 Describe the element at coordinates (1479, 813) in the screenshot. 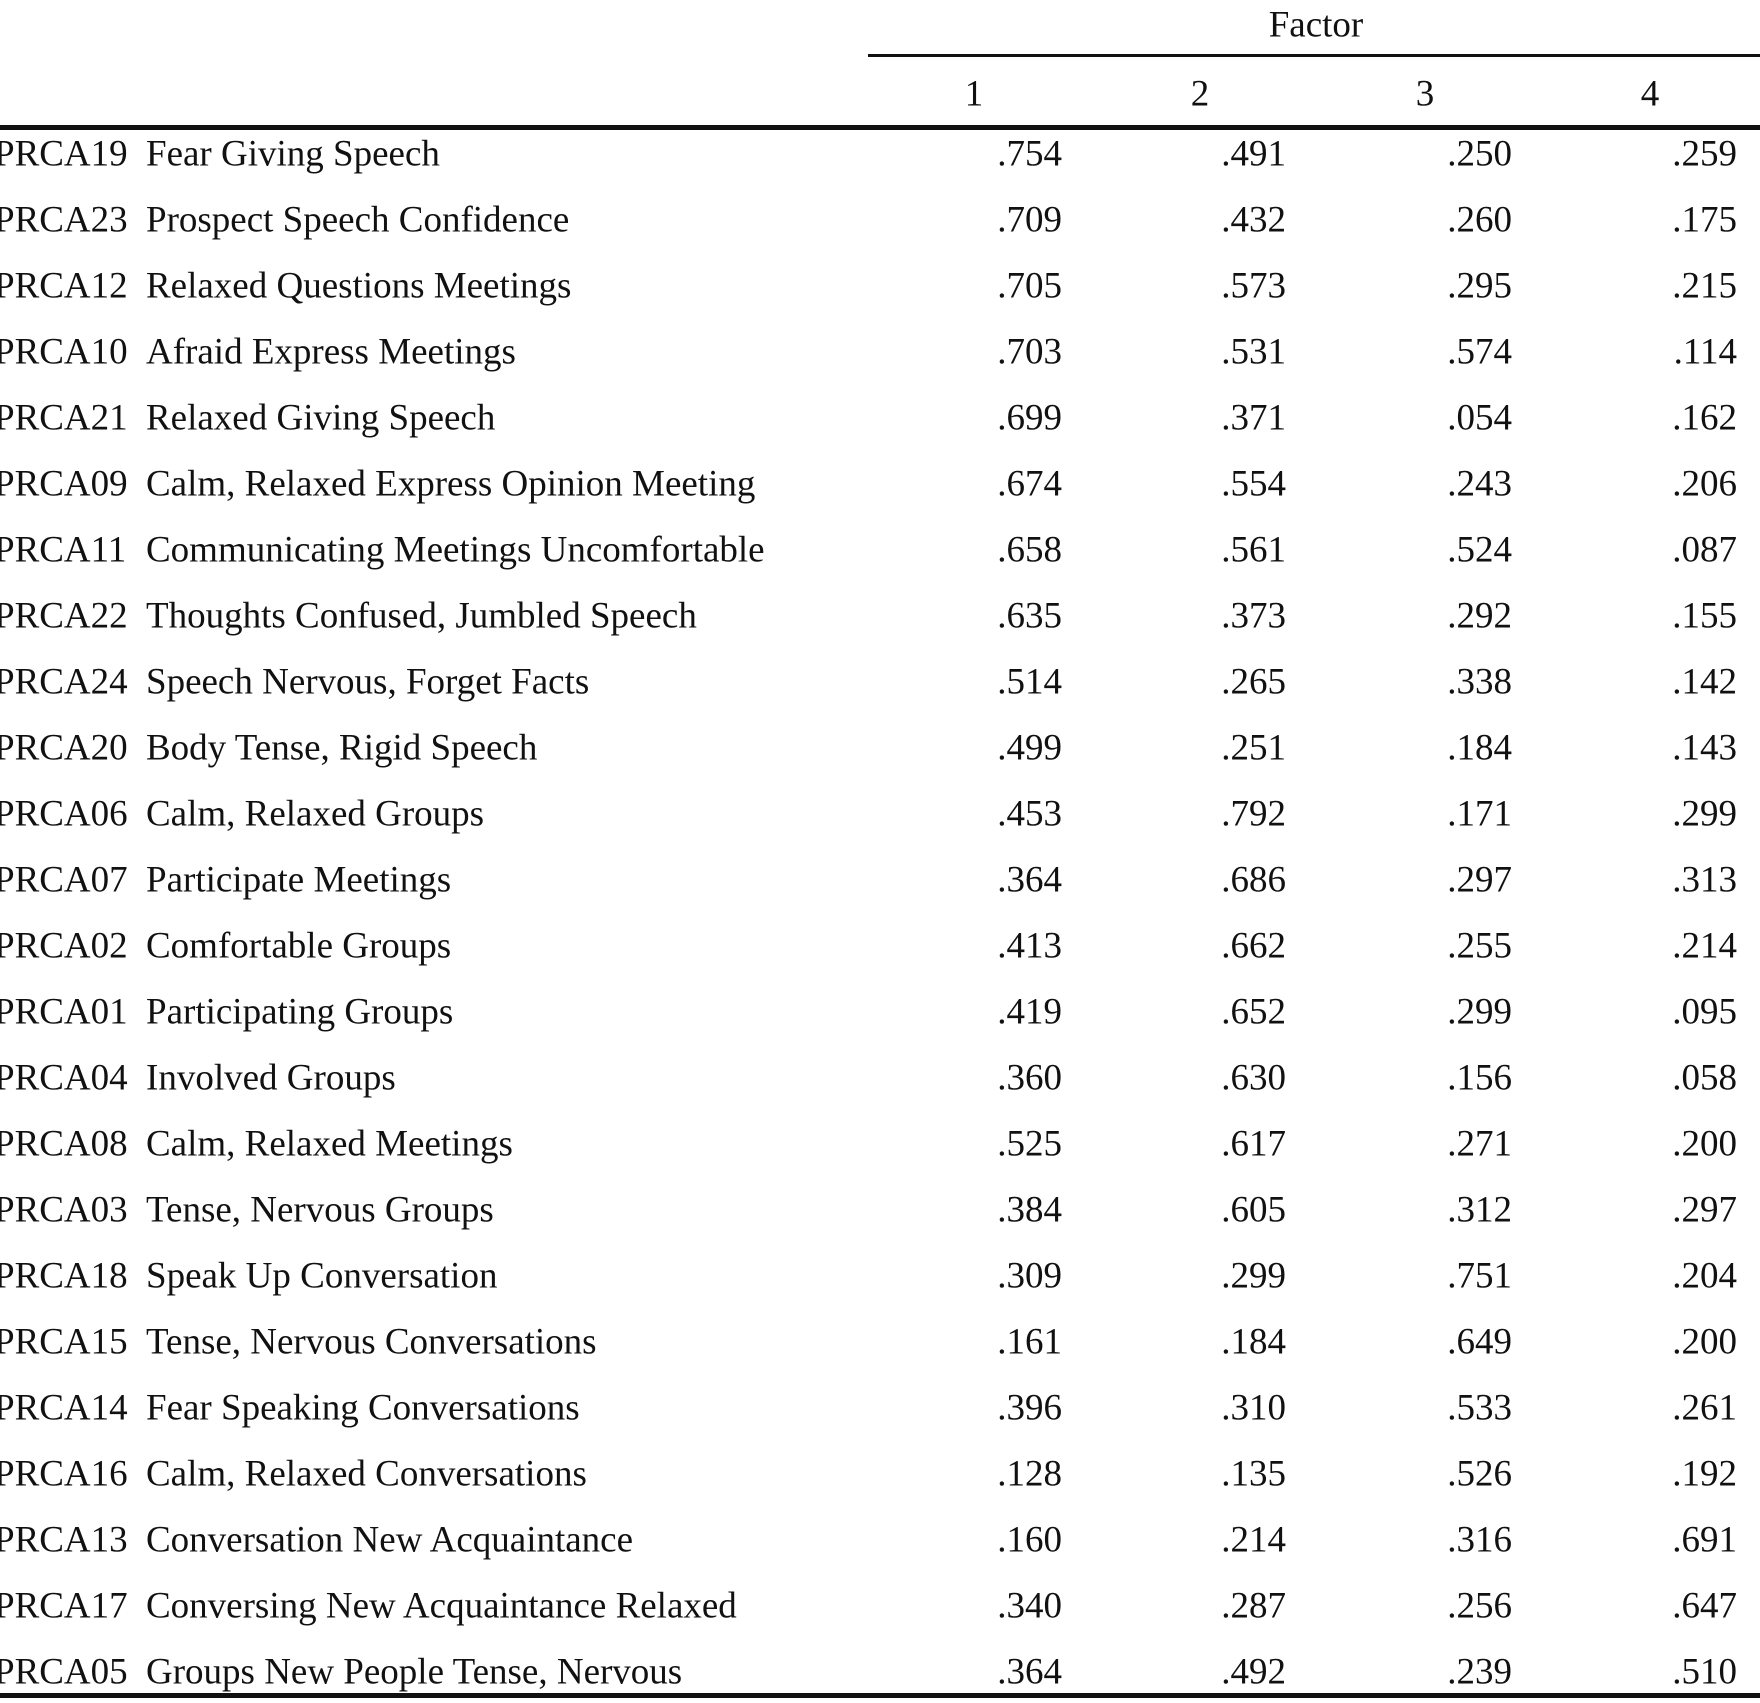

I see `loading: .171` at that location.